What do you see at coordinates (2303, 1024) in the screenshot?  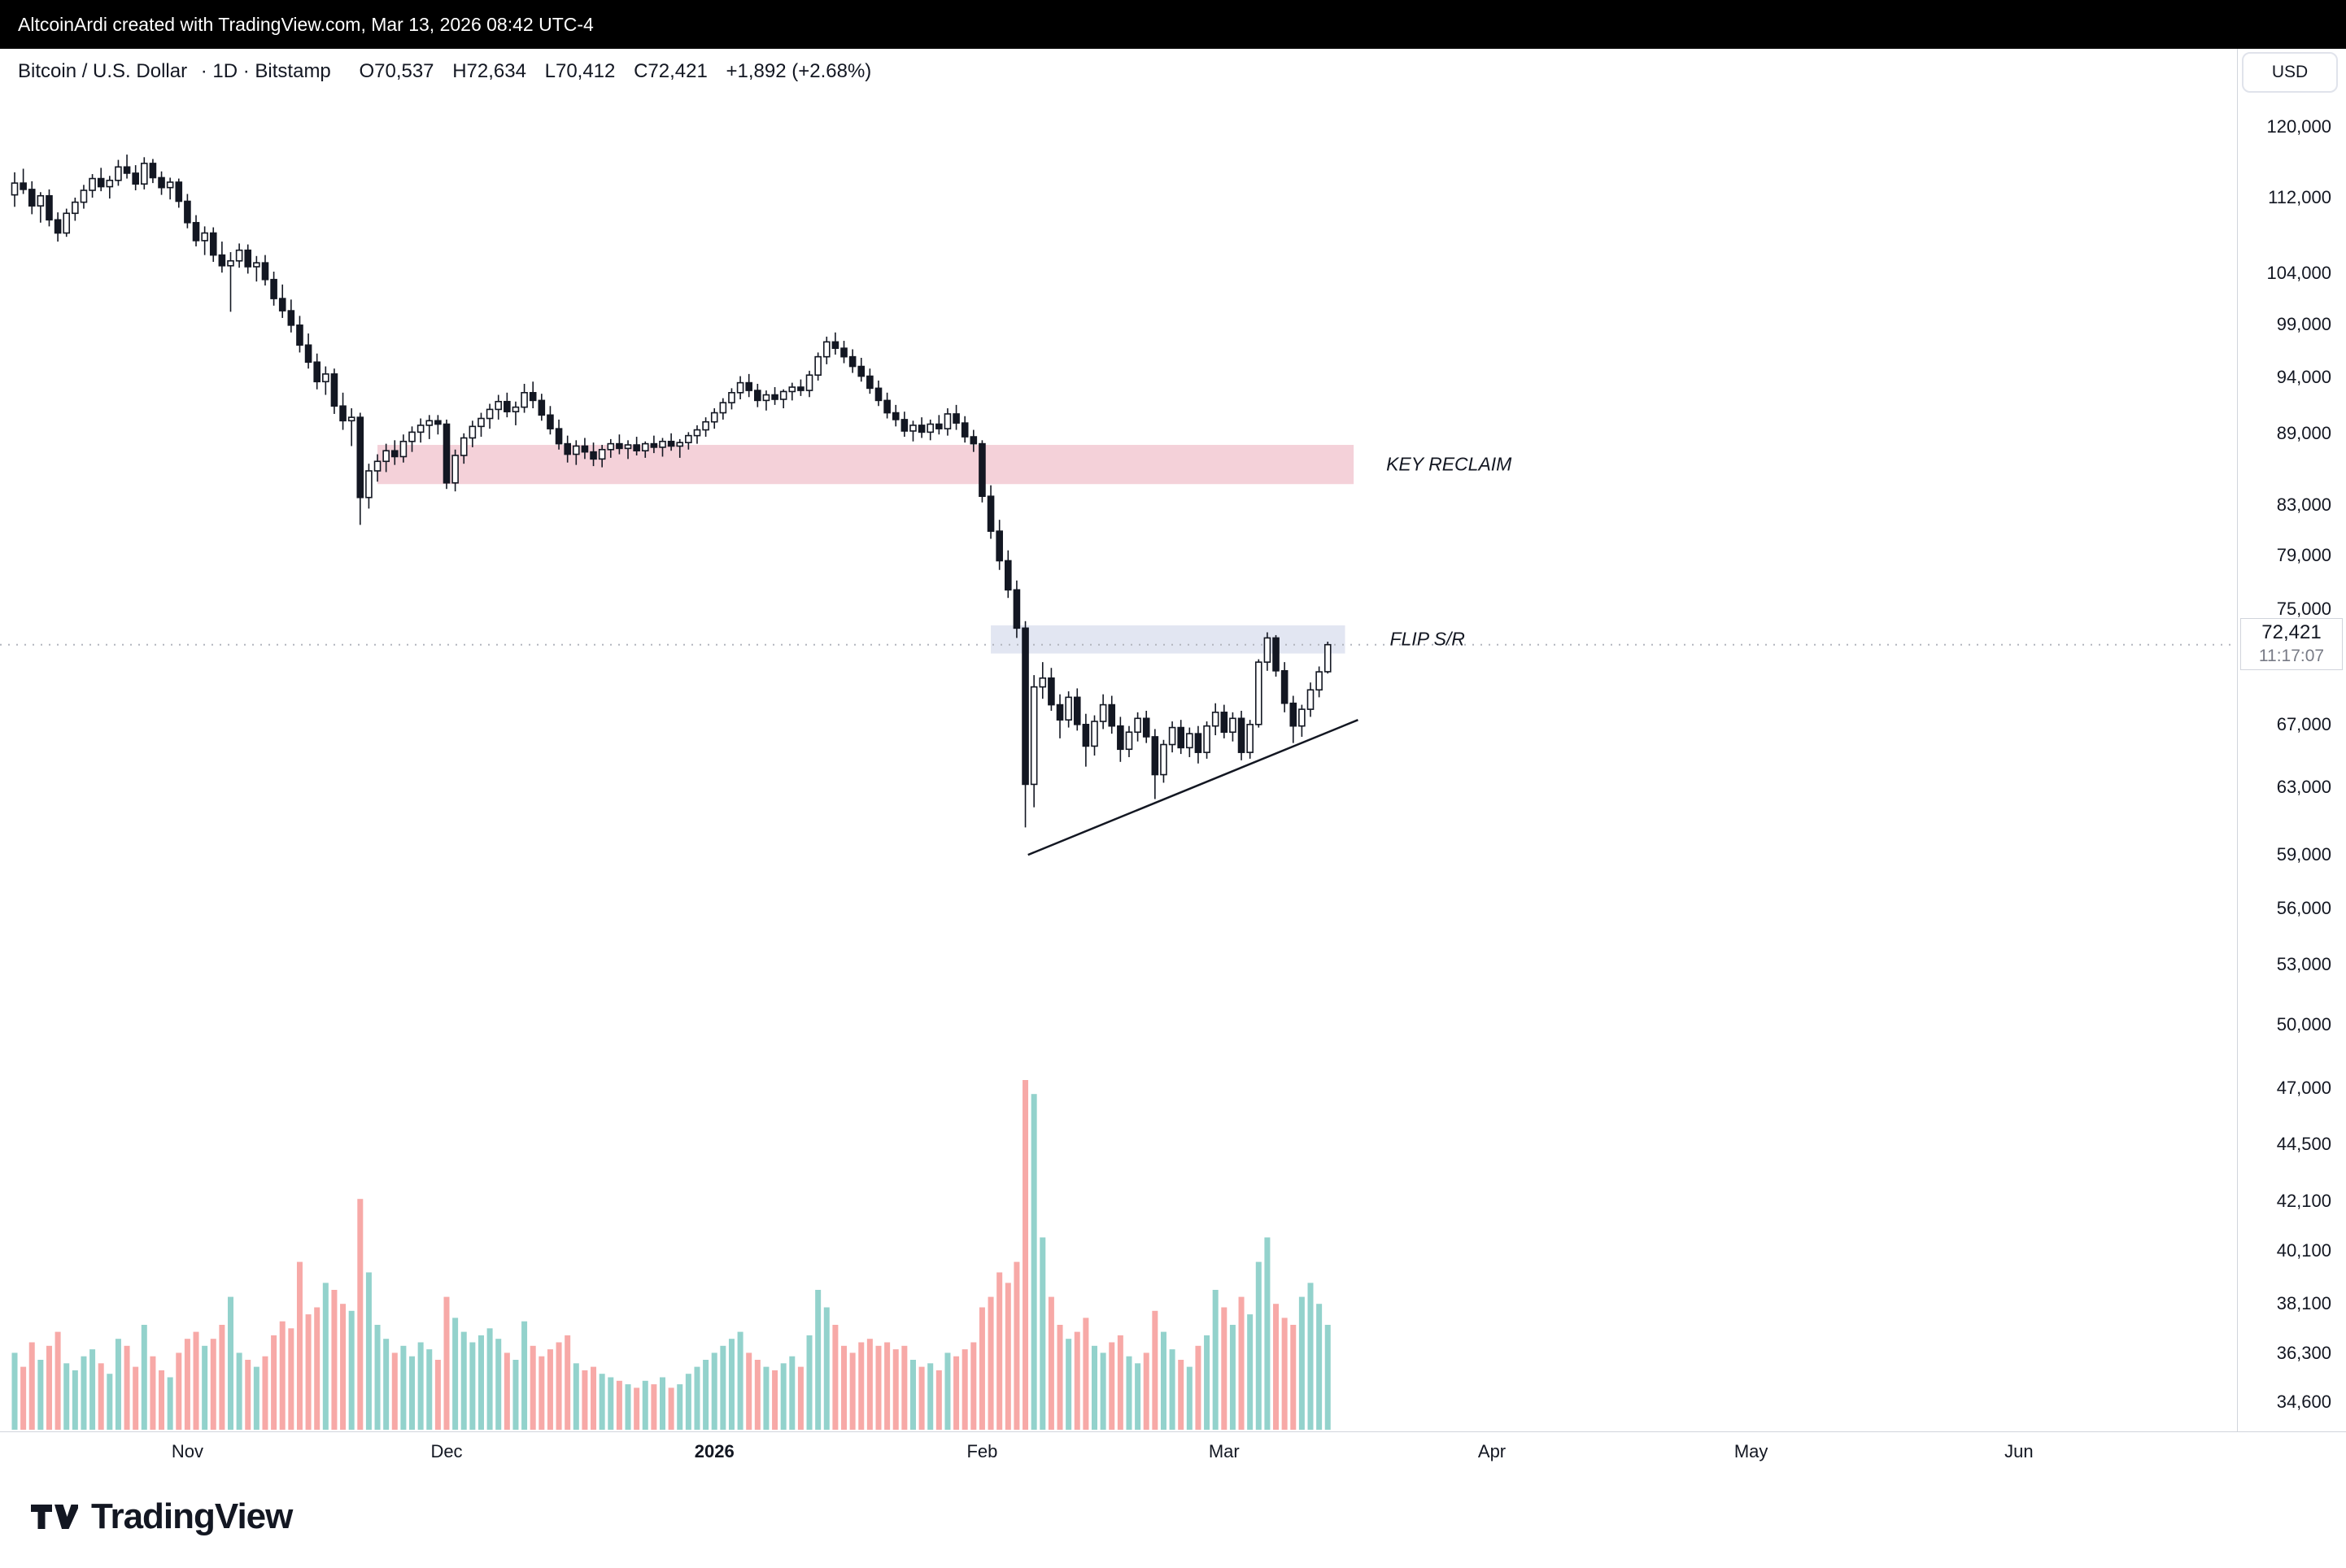 I see `price-axis-label: 50,000` at bounding box center [2303, 1024].